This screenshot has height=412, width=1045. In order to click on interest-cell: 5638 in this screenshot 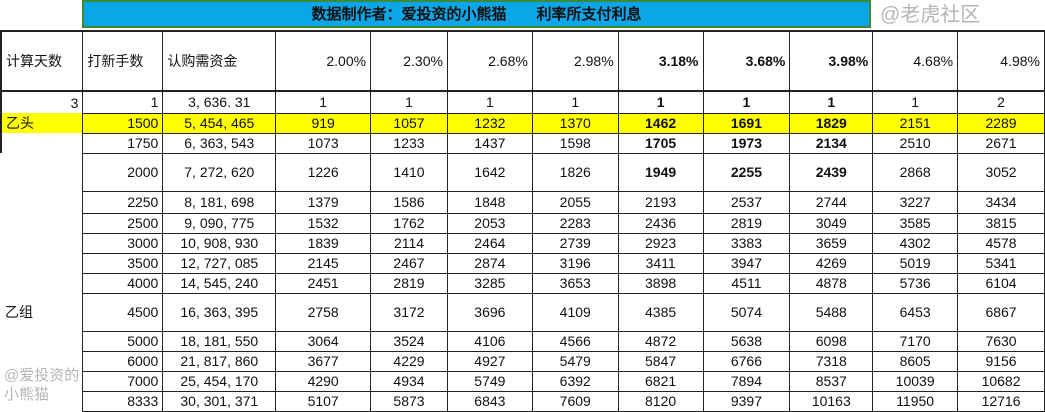, I will do `click(746, 341)`.